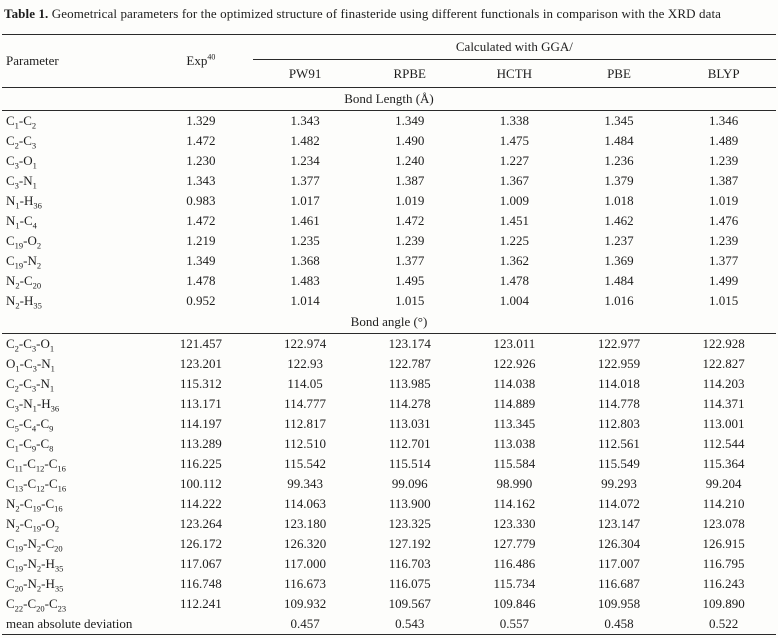 The height and width of the screenshot is (638, 778). Describe the element at coordinates (305, 503) in the screenshot. I see `value-cell: 114.063` at that location.